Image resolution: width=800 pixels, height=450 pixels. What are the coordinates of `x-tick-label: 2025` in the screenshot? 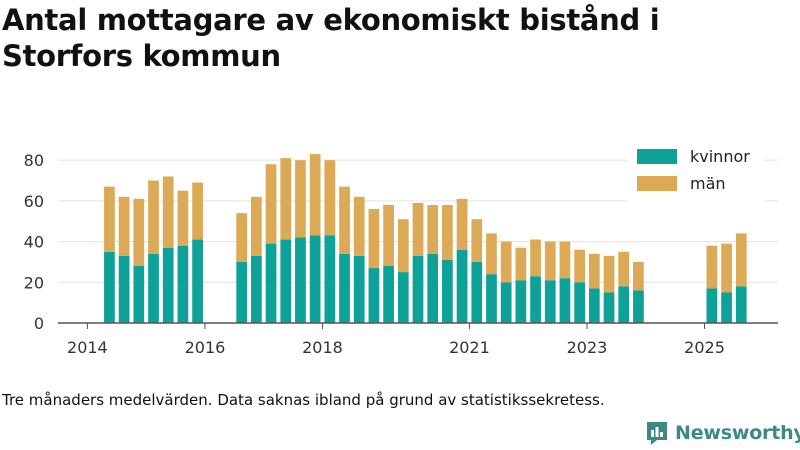 It's located at (704, 347).